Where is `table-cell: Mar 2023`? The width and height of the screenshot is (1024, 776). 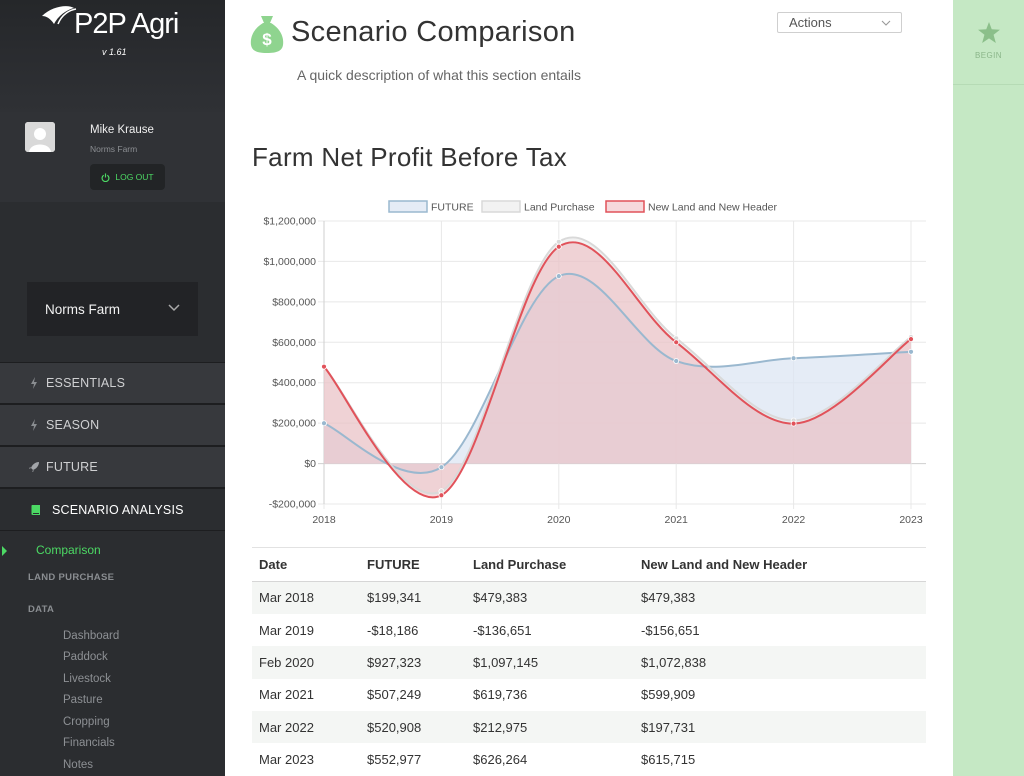
table-cell: Mar 2023 is located at coordinates (286, 760).